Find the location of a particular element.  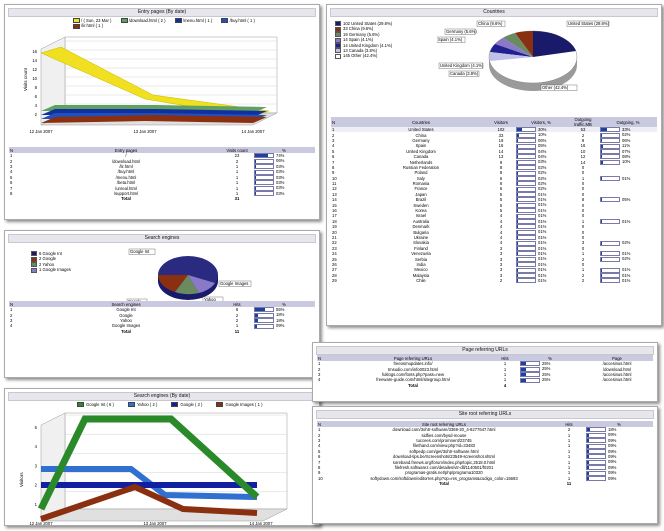

visits-pct: 74% is located at coordinates (284, 156).